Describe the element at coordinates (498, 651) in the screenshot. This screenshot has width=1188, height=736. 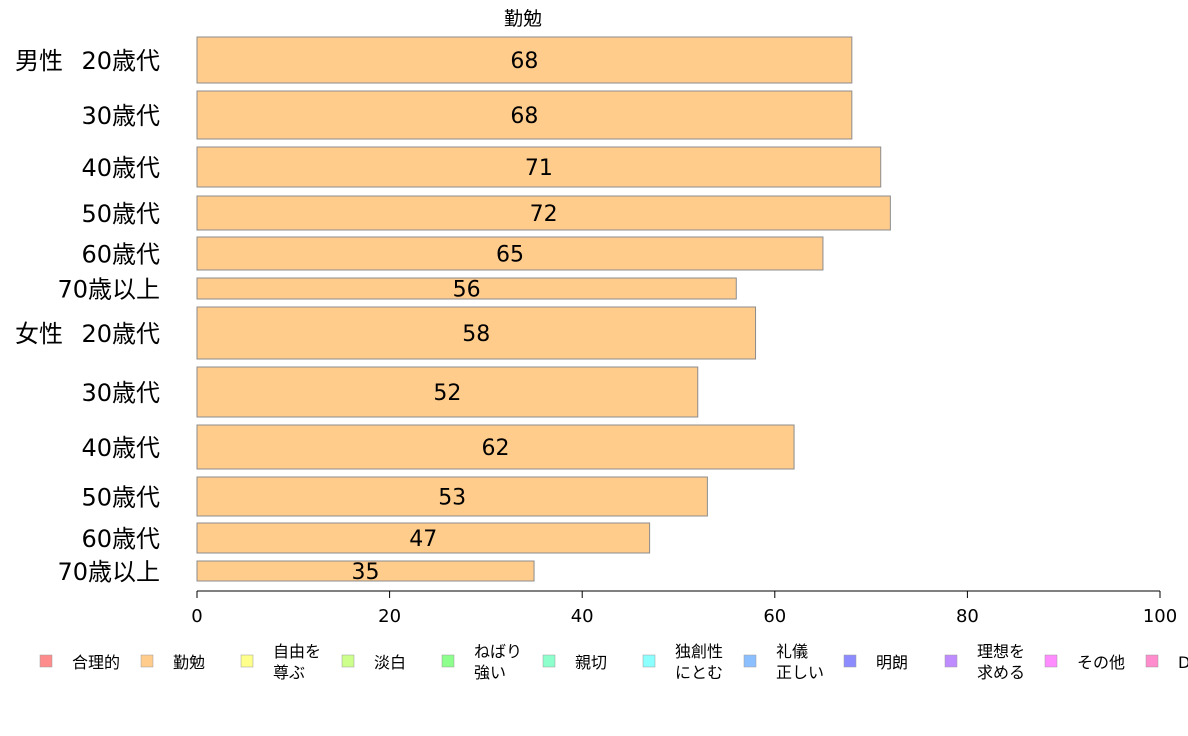
I see `legend-label: ねばり` at that location.